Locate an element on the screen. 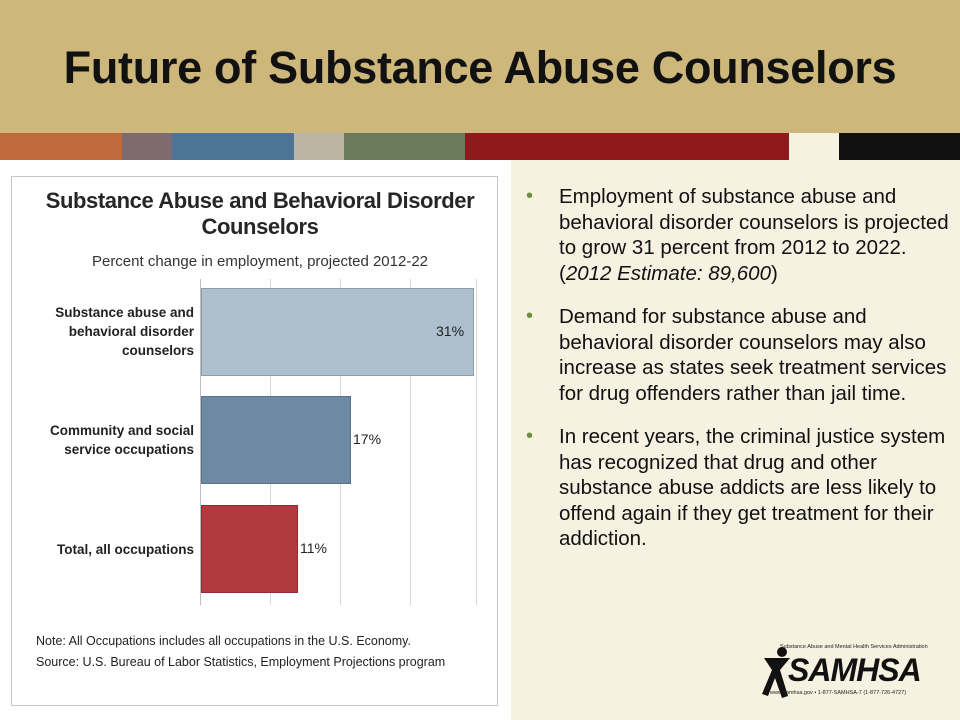 The image size is (960, 720). bar-community-social-service is located at coordinates (276, 440).